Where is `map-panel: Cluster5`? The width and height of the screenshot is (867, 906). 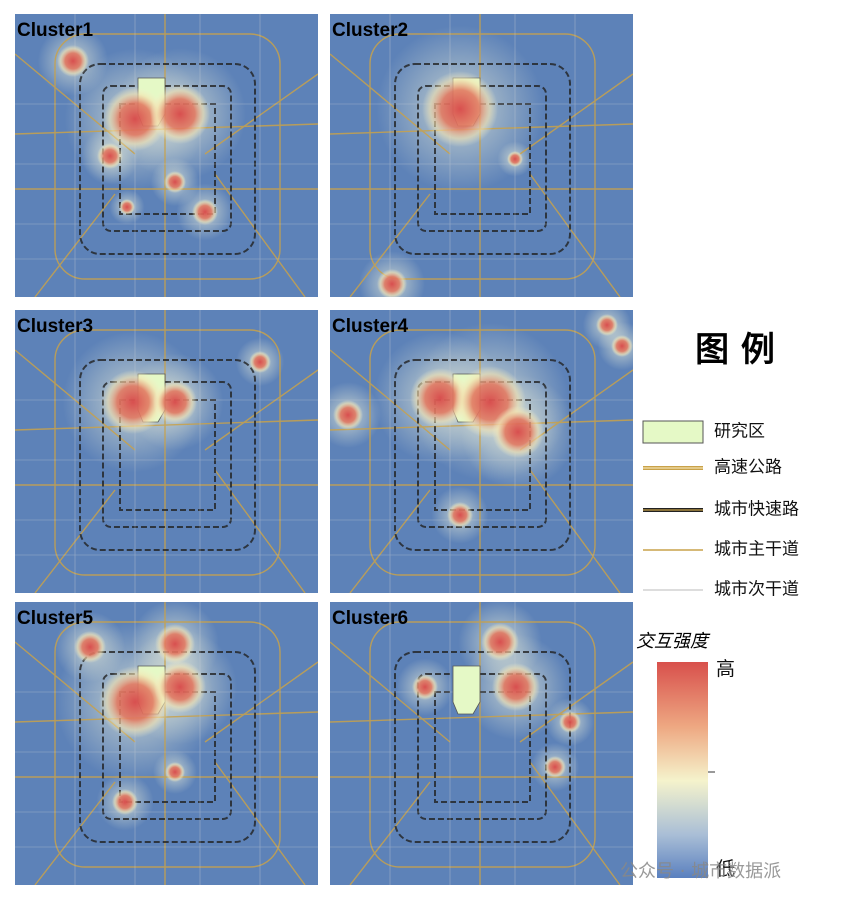
map-panel: Cluster5 is located at coordinates (166, 743).